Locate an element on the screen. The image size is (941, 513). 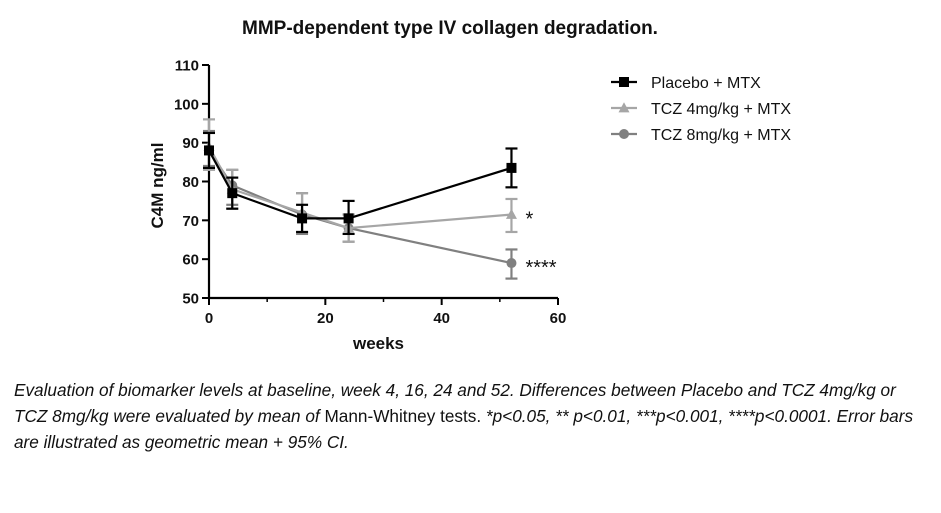
caption-test-name: Mann-Whitney tests. is located at coordinates (403, 416).